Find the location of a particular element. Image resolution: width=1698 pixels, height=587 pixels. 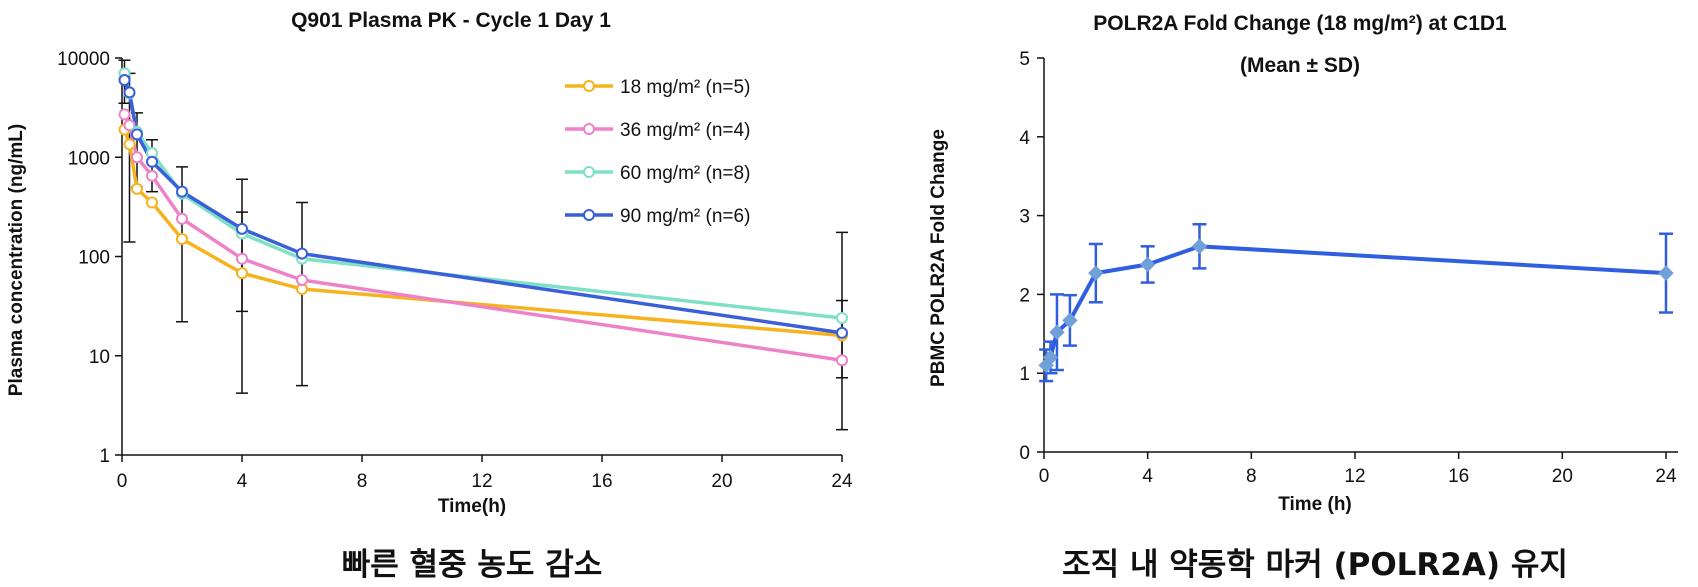

polr2a-x-tick-label: 12 is located at coordinates (1354, 476).